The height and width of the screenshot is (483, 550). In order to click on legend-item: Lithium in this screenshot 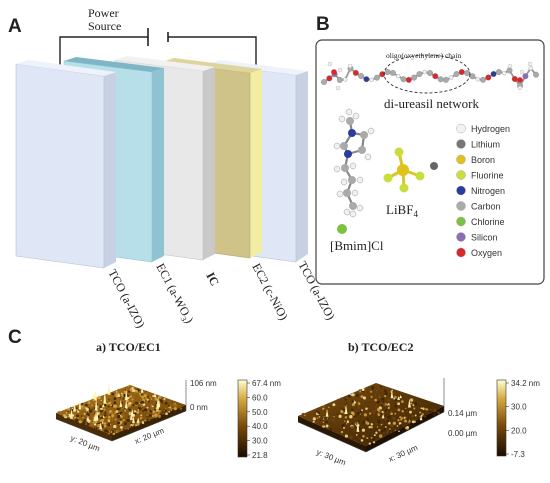, I will do `click(478, 144)`.